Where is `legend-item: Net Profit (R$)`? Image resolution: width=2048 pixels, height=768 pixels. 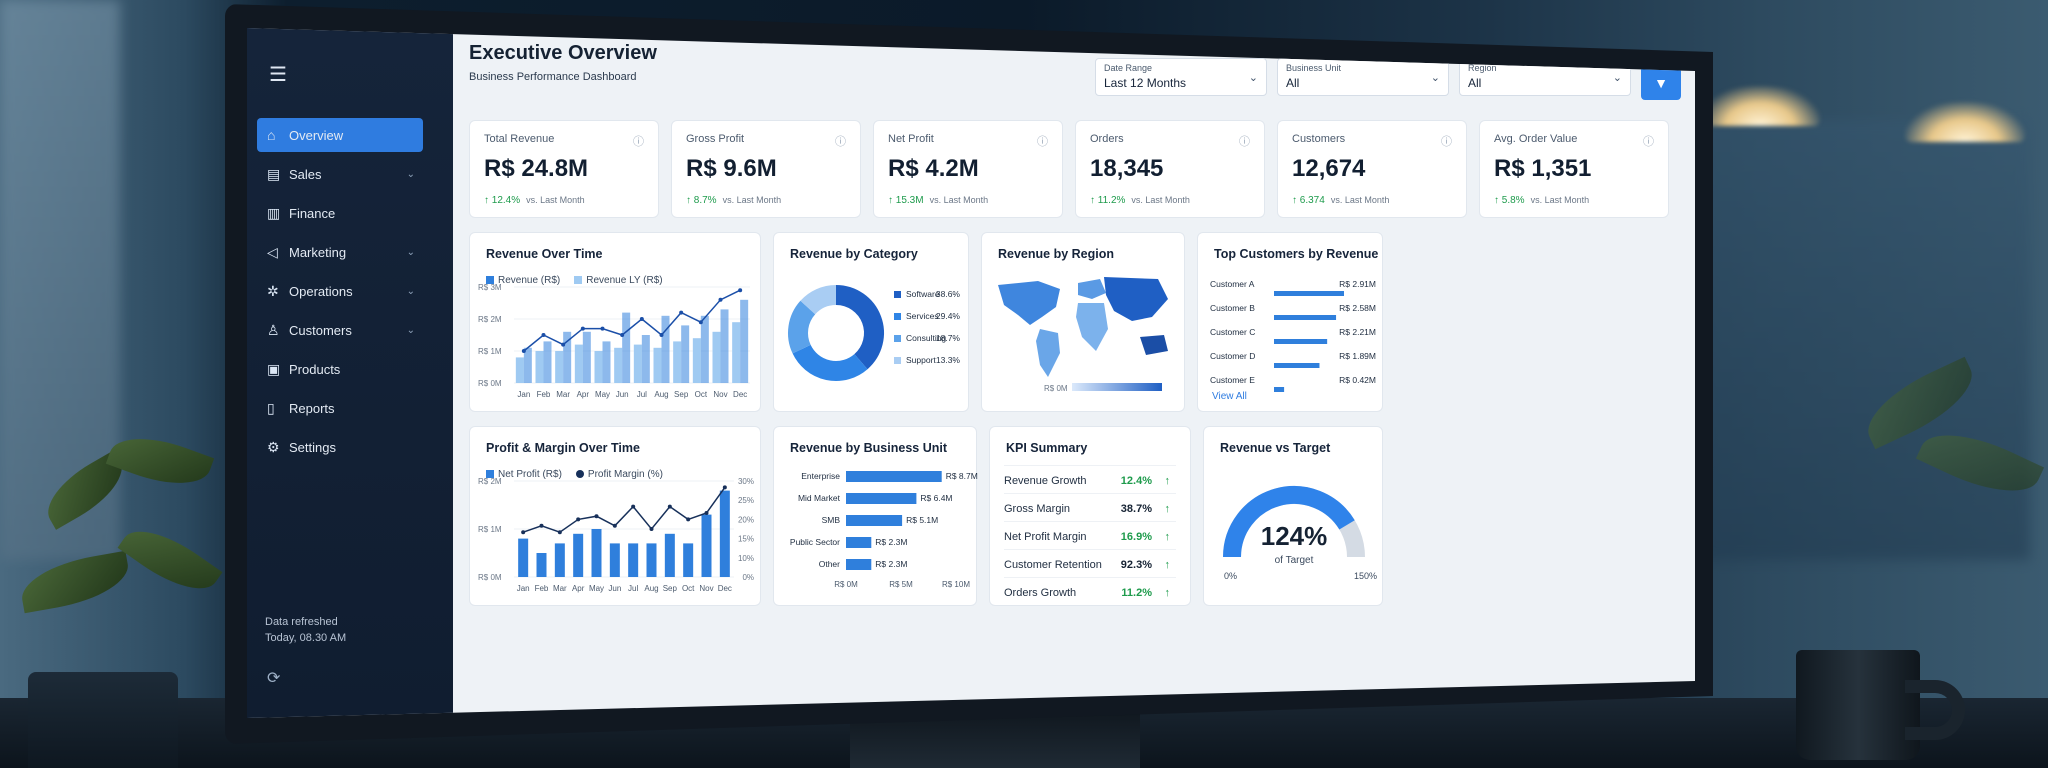 legend-item: Net Profit (R$) is located at coordinates (524, 474).